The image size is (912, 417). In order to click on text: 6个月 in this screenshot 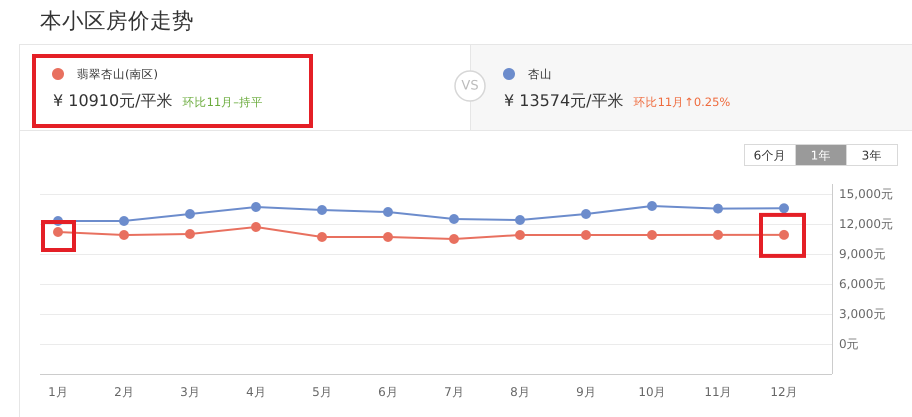, I will do `click(770, 155)`.